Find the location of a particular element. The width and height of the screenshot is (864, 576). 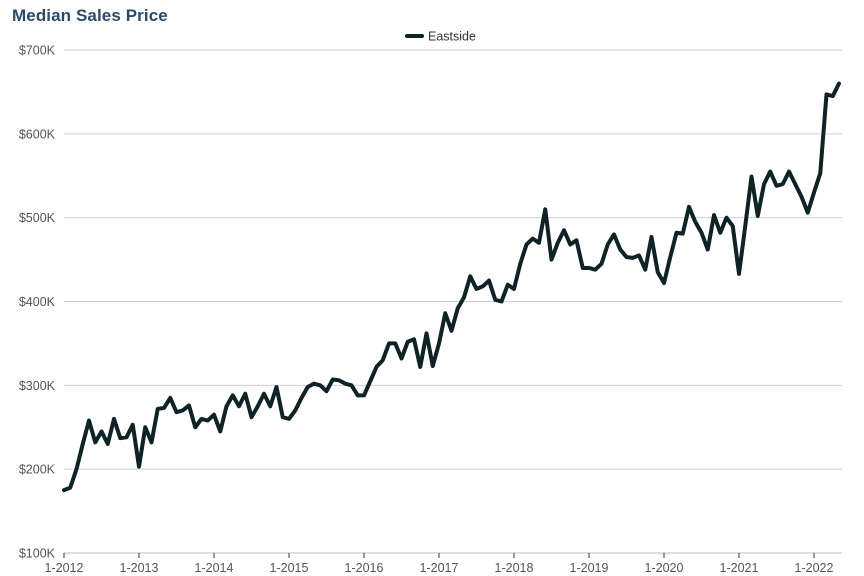

x-tick-label: 1-2021 is located at coordinates (739, 568).